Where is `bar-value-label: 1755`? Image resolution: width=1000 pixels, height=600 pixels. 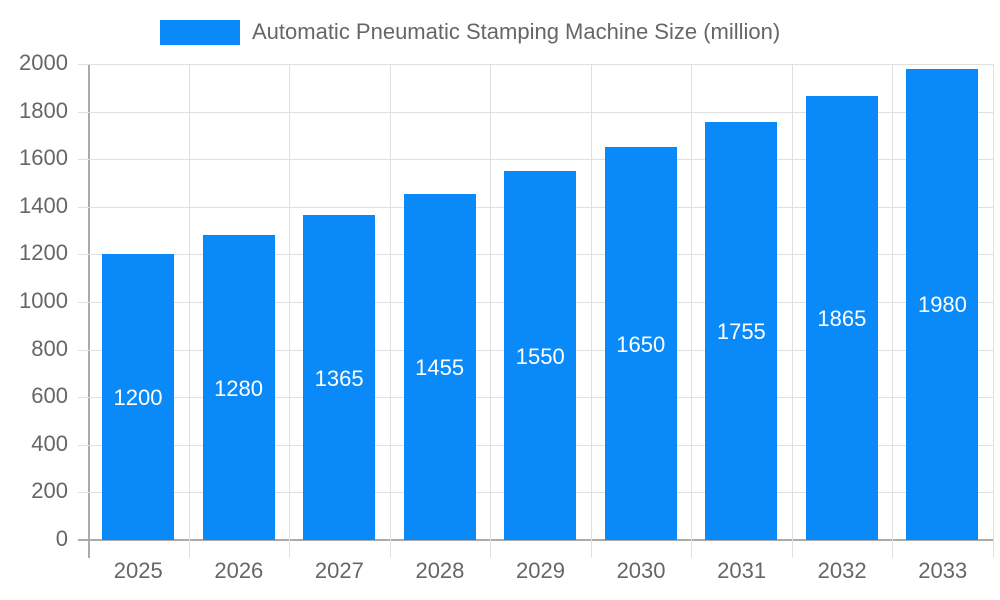
bar-value-label: 1755 is located at coordinates (741, 332).